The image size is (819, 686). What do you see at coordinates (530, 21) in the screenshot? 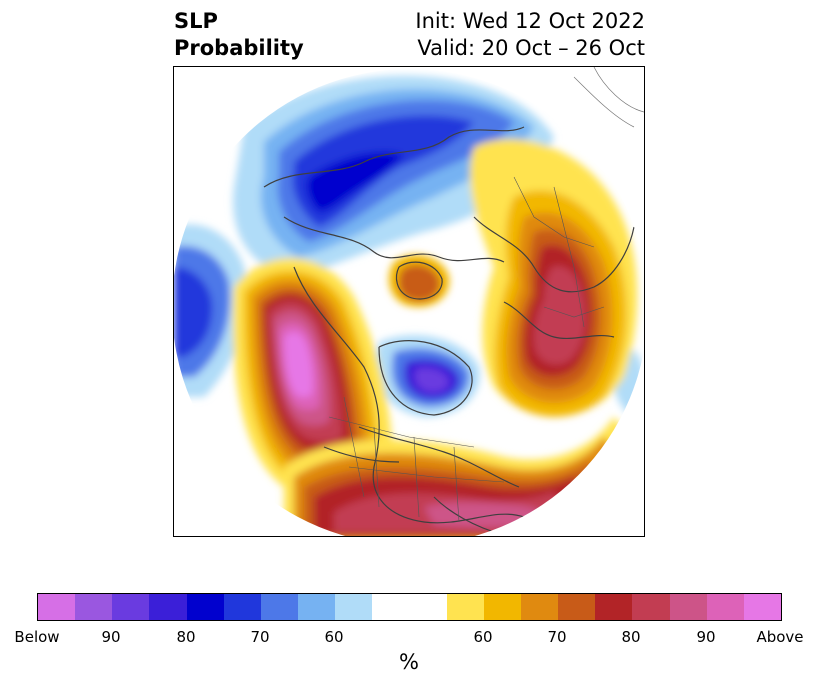
I see `init-date: Init: Wed 12 Oct 2022` at bounding box center [530, 21].